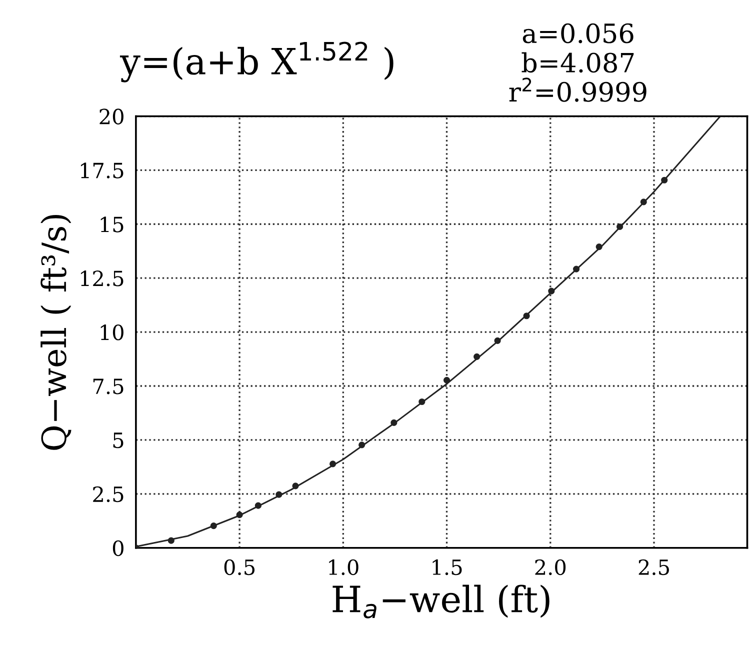  I want to click on y-tick-label: 2.5, so click(108, 494).